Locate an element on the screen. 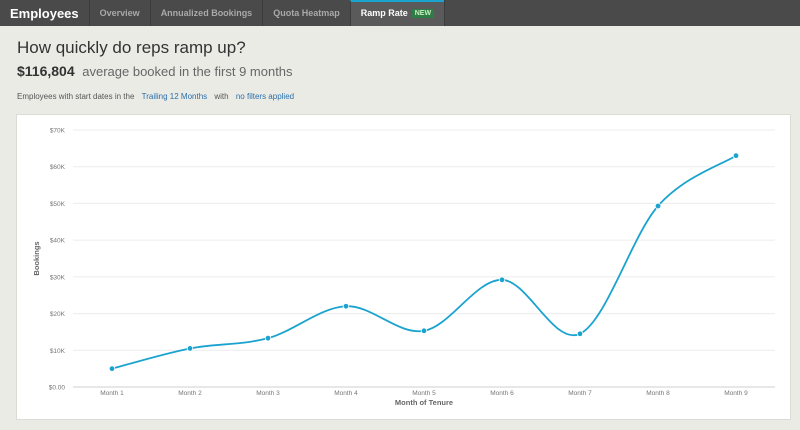  x-tick-label: Month 2 is located at coordinates (190, 393).